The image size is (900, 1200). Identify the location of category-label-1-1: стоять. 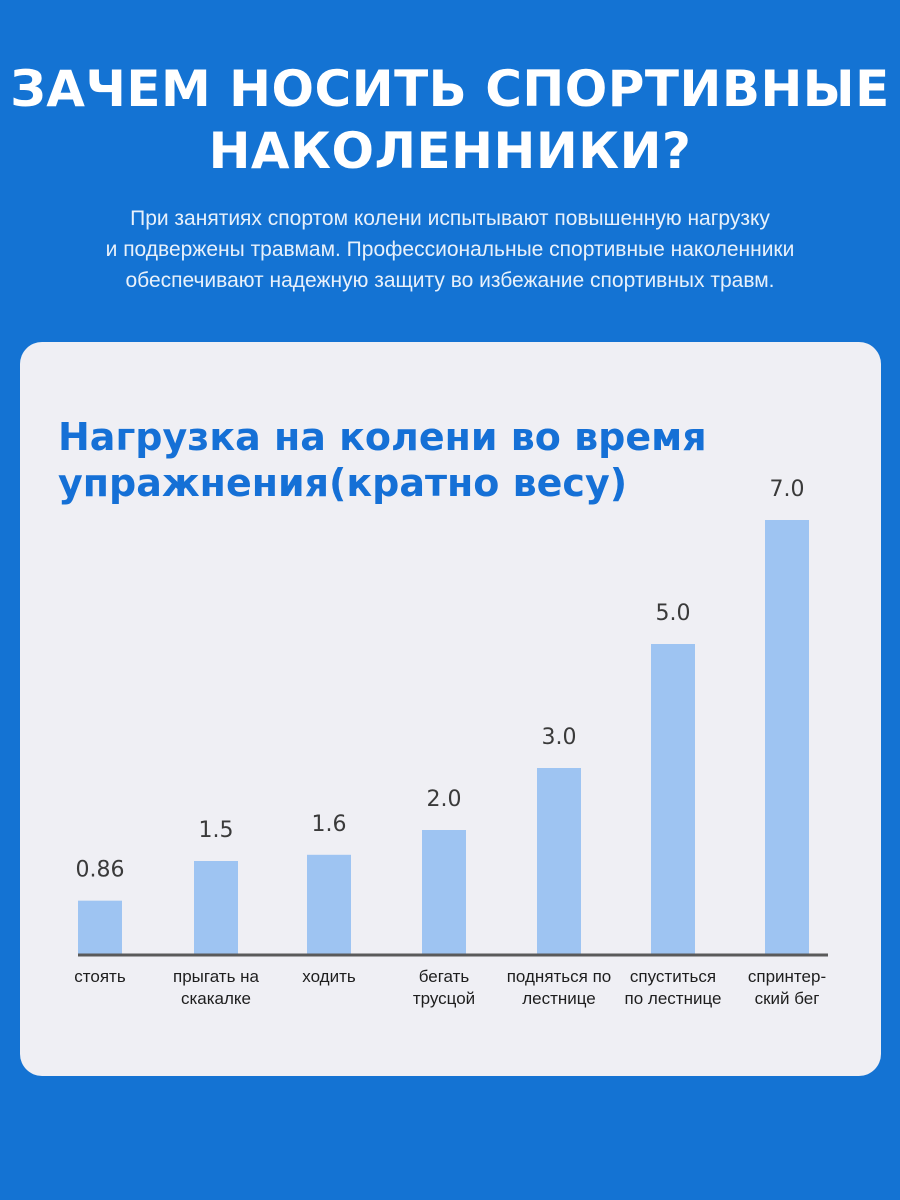
(100, 976).